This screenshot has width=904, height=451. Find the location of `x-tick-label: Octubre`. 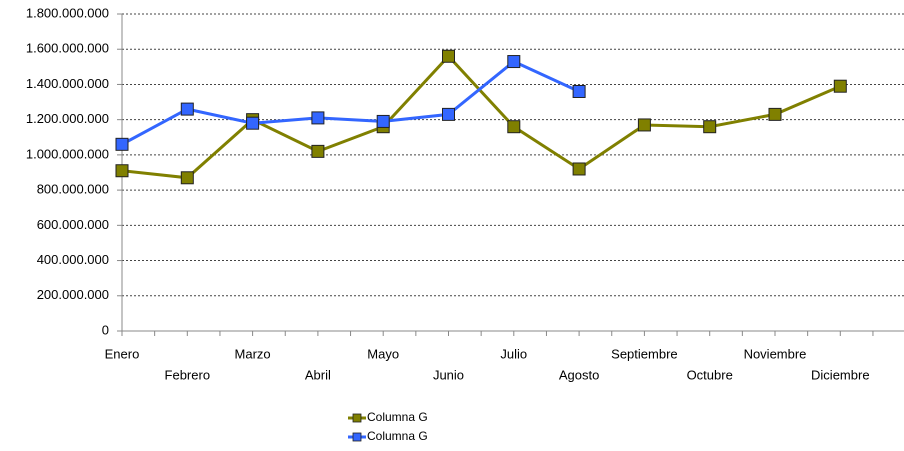

x-tick-label: Octubre is located at coordinates (710, 374).